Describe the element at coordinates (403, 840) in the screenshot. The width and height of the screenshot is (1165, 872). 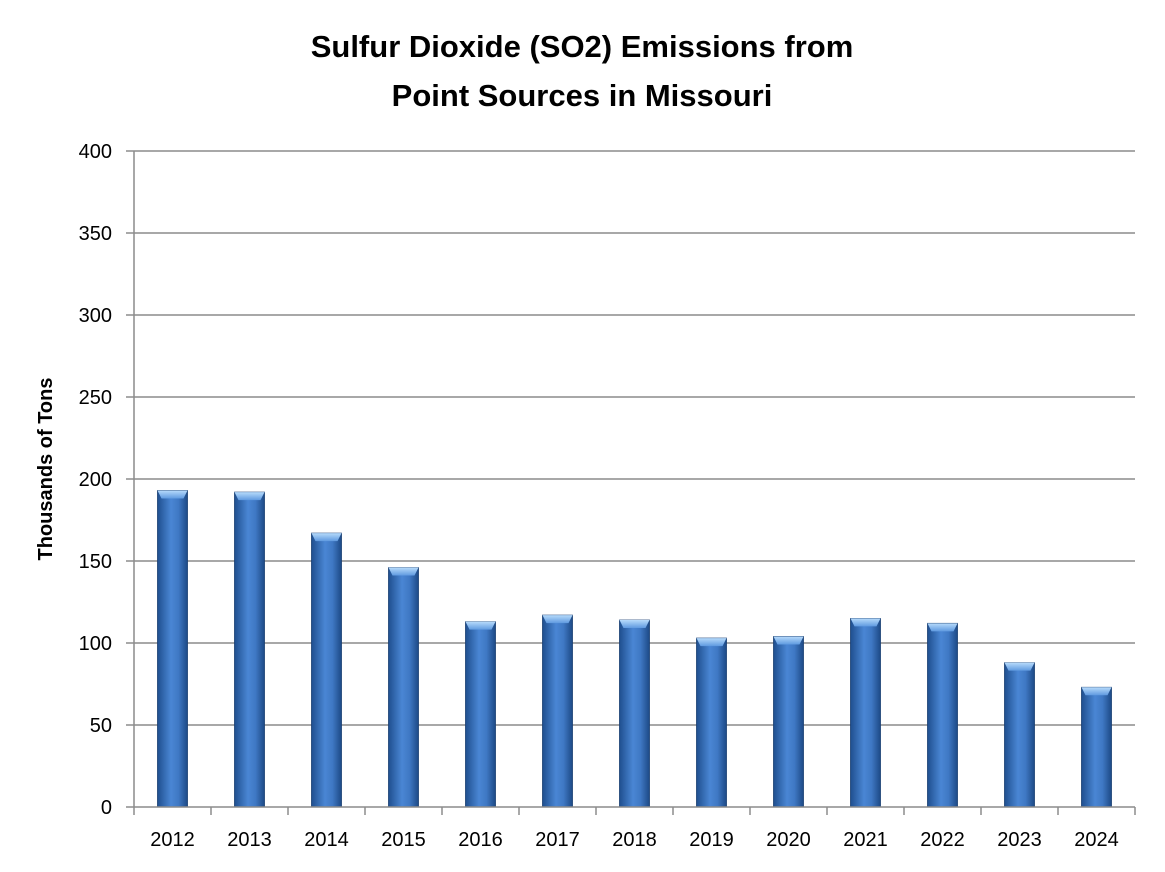
I see `x-tick-label: 2015` at that location.